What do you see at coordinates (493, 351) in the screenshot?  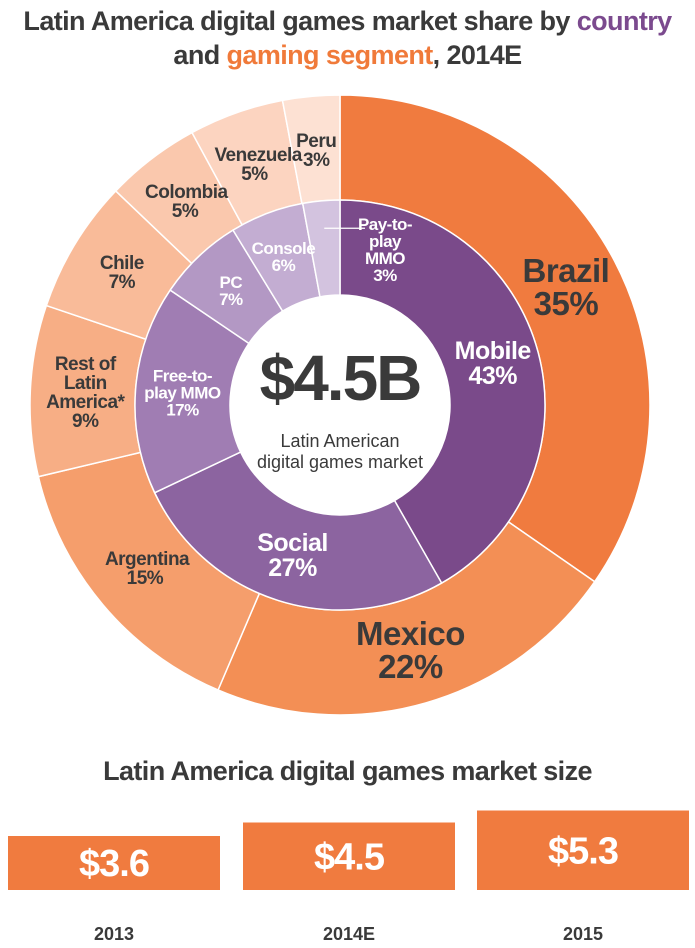 I see `category-label: Mobile` at bounding box center [493, 351].